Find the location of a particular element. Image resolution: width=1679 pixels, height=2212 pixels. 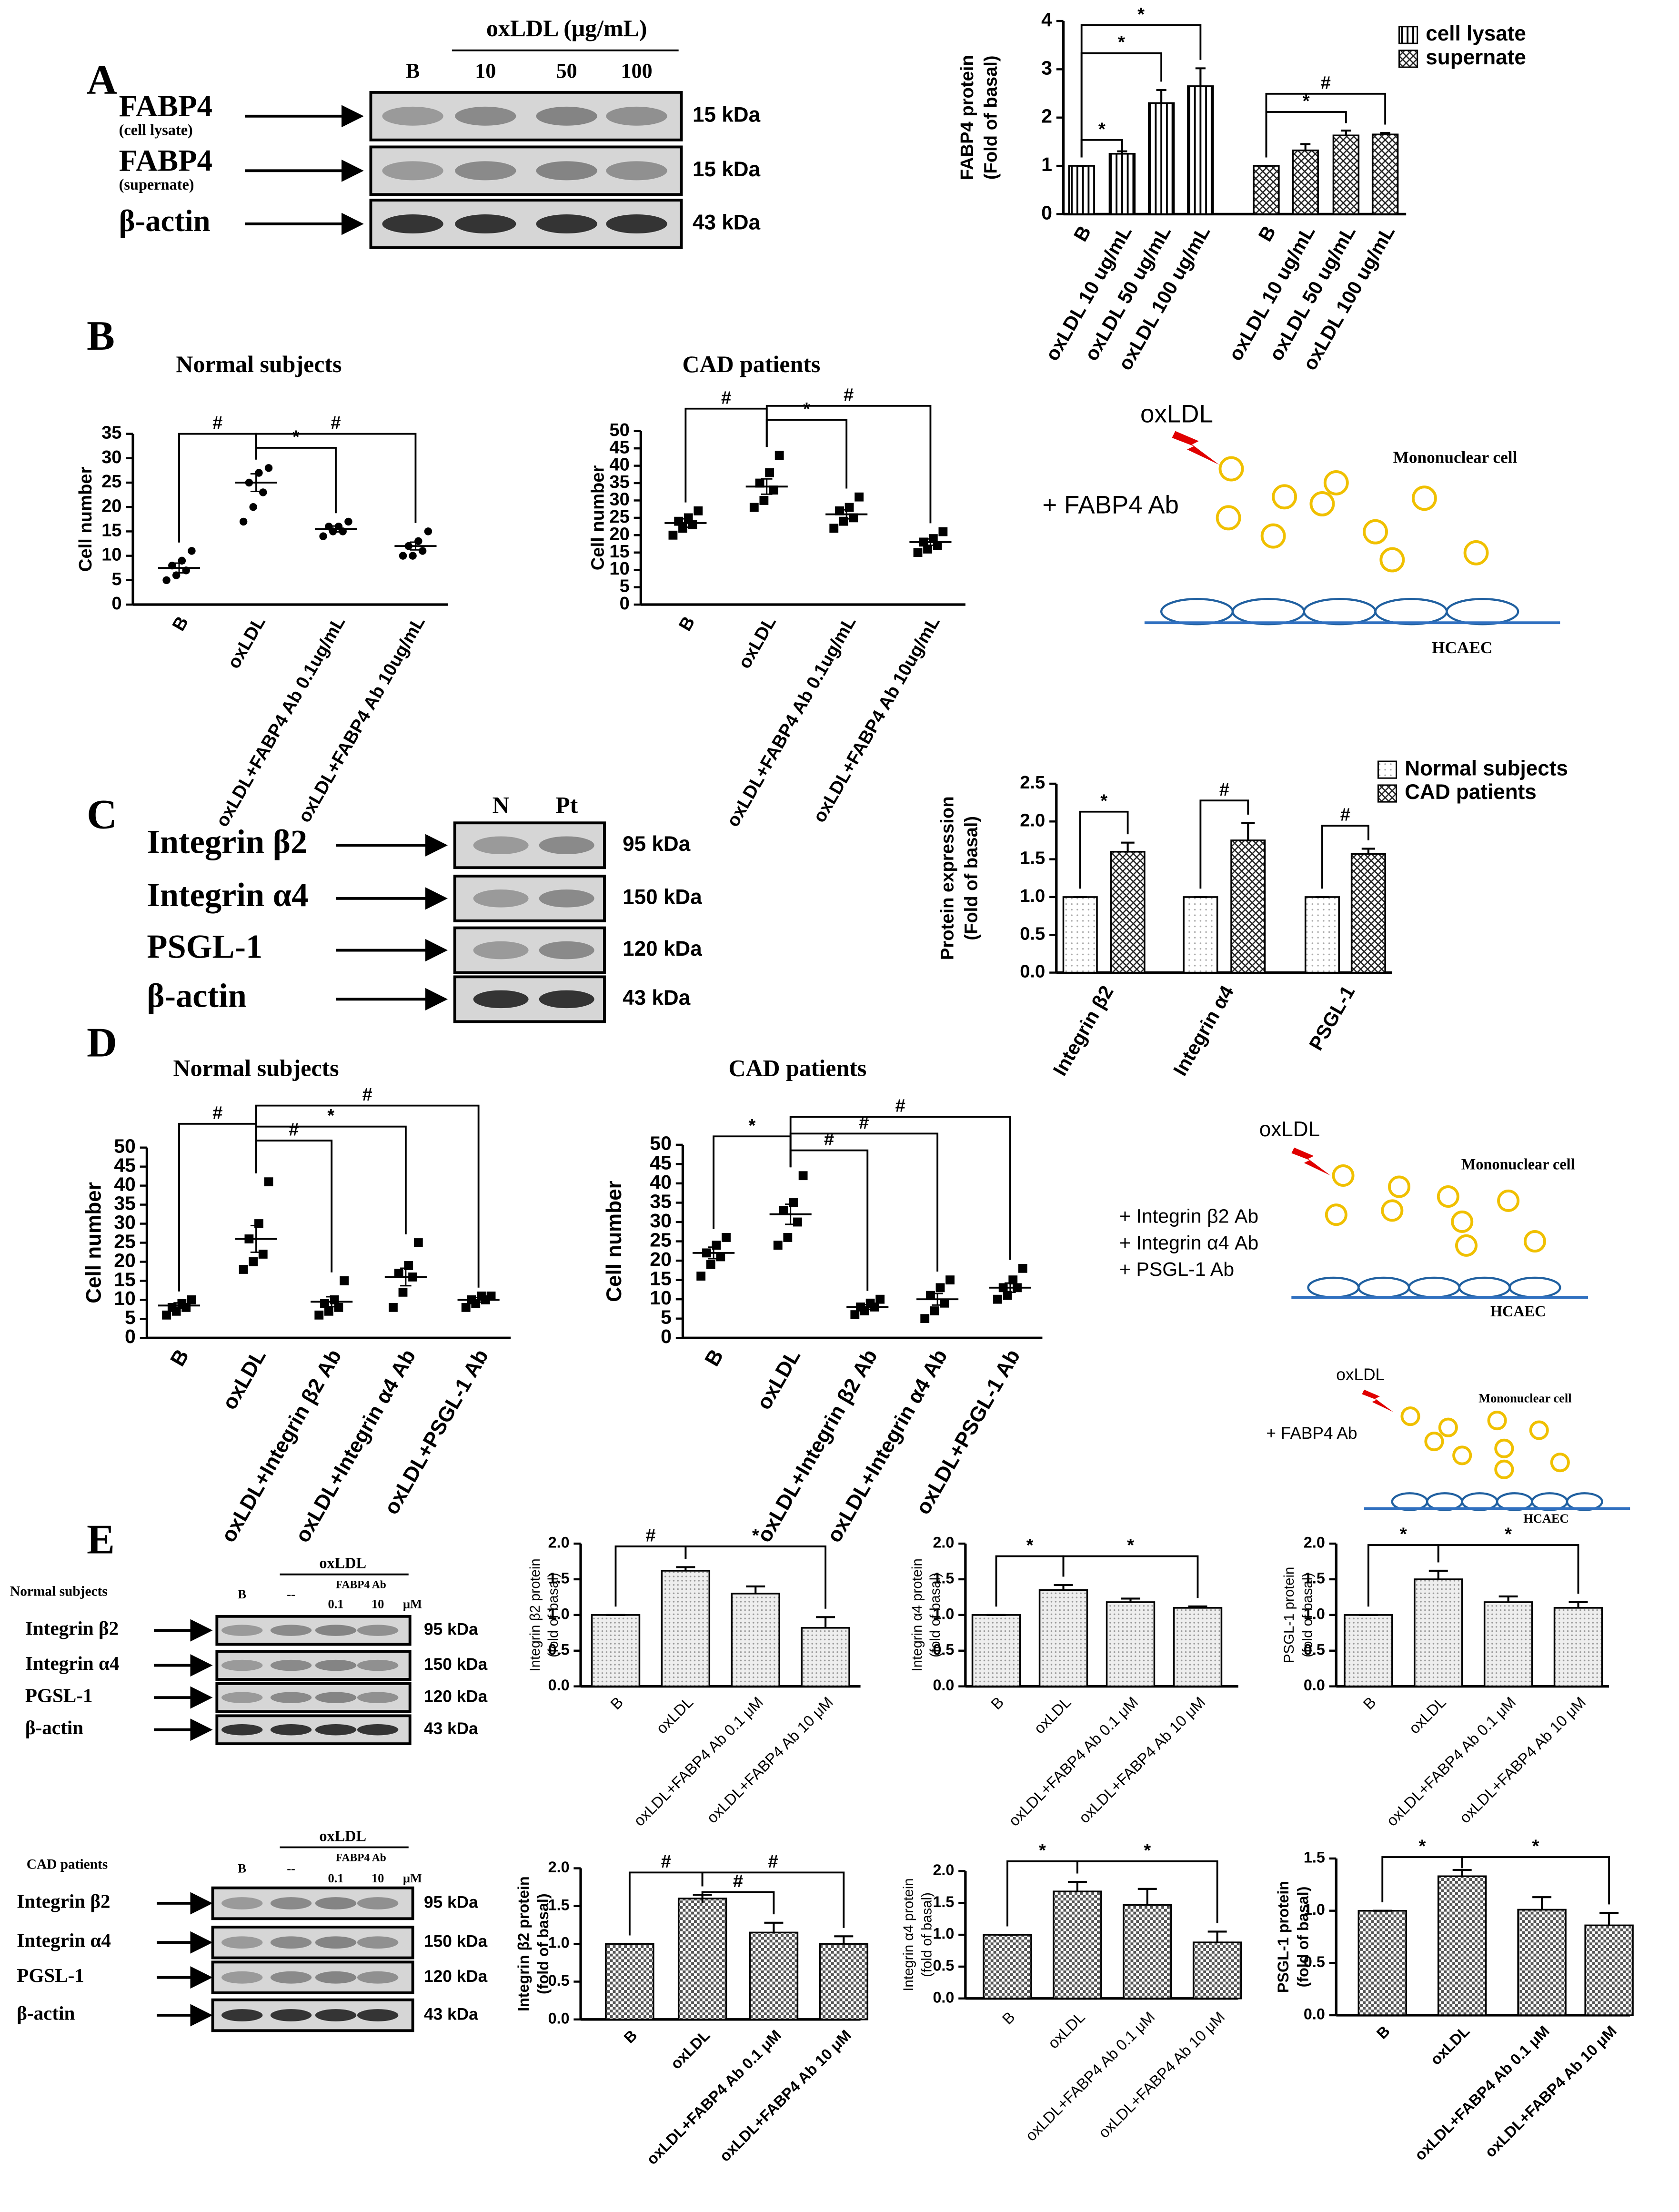

blot-row-sub: (cell lysate) is located at coordinates (156, 130).